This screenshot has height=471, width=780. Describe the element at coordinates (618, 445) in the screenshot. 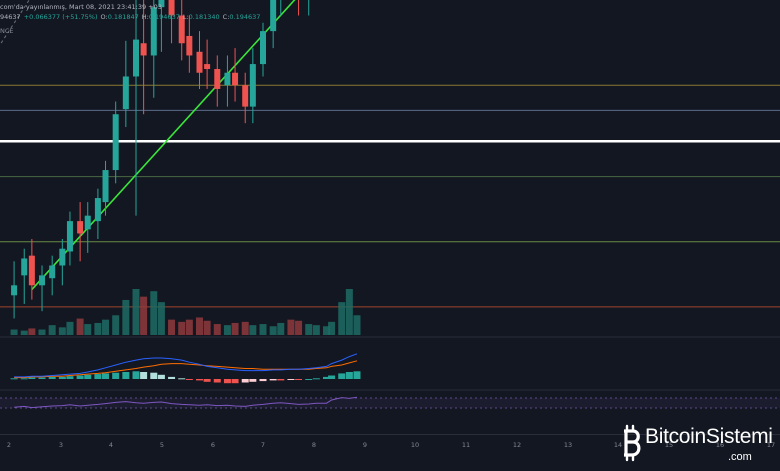

I see `x-tick: 14` at that location.